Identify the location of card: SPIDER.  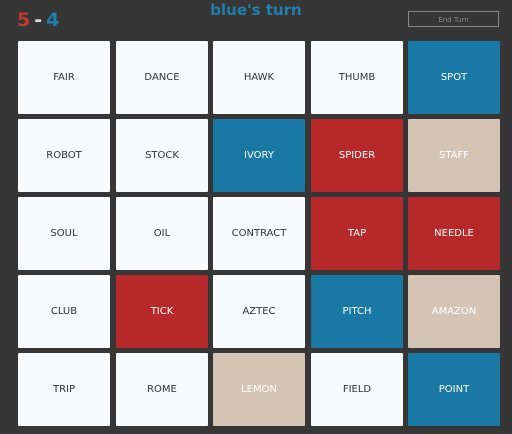
(357, 155).